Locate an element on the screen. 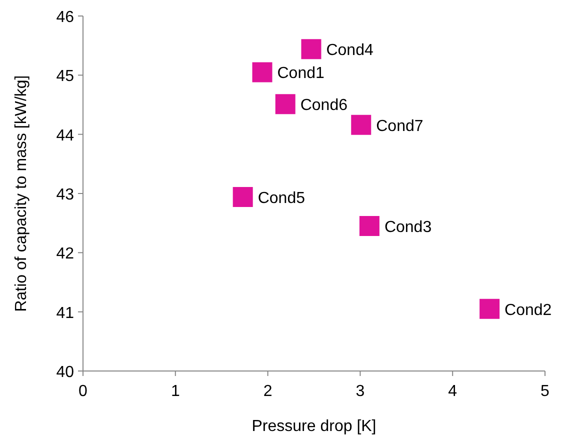  y-tick-label: 45 is located at coordinates (65, 77).